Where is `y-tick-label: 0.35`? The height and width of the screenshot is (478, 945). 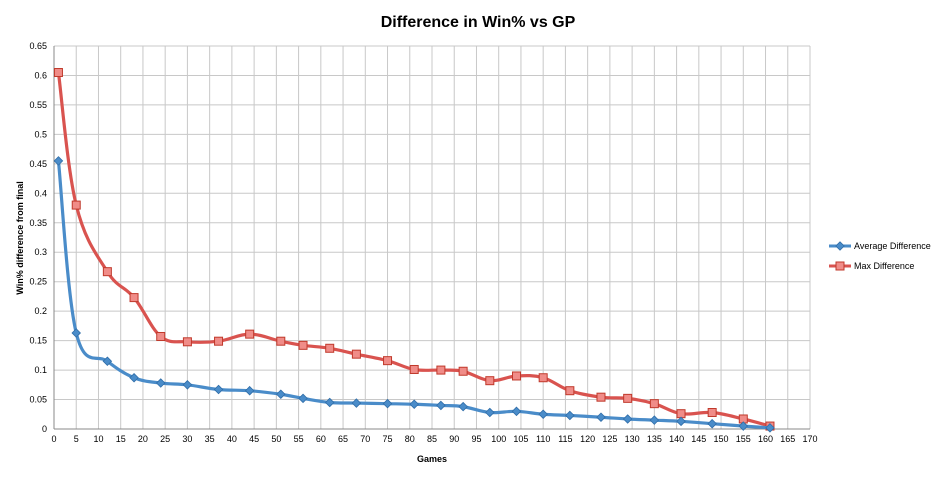
y-tick-label: 0.35 is located at coordinates (38, 223).